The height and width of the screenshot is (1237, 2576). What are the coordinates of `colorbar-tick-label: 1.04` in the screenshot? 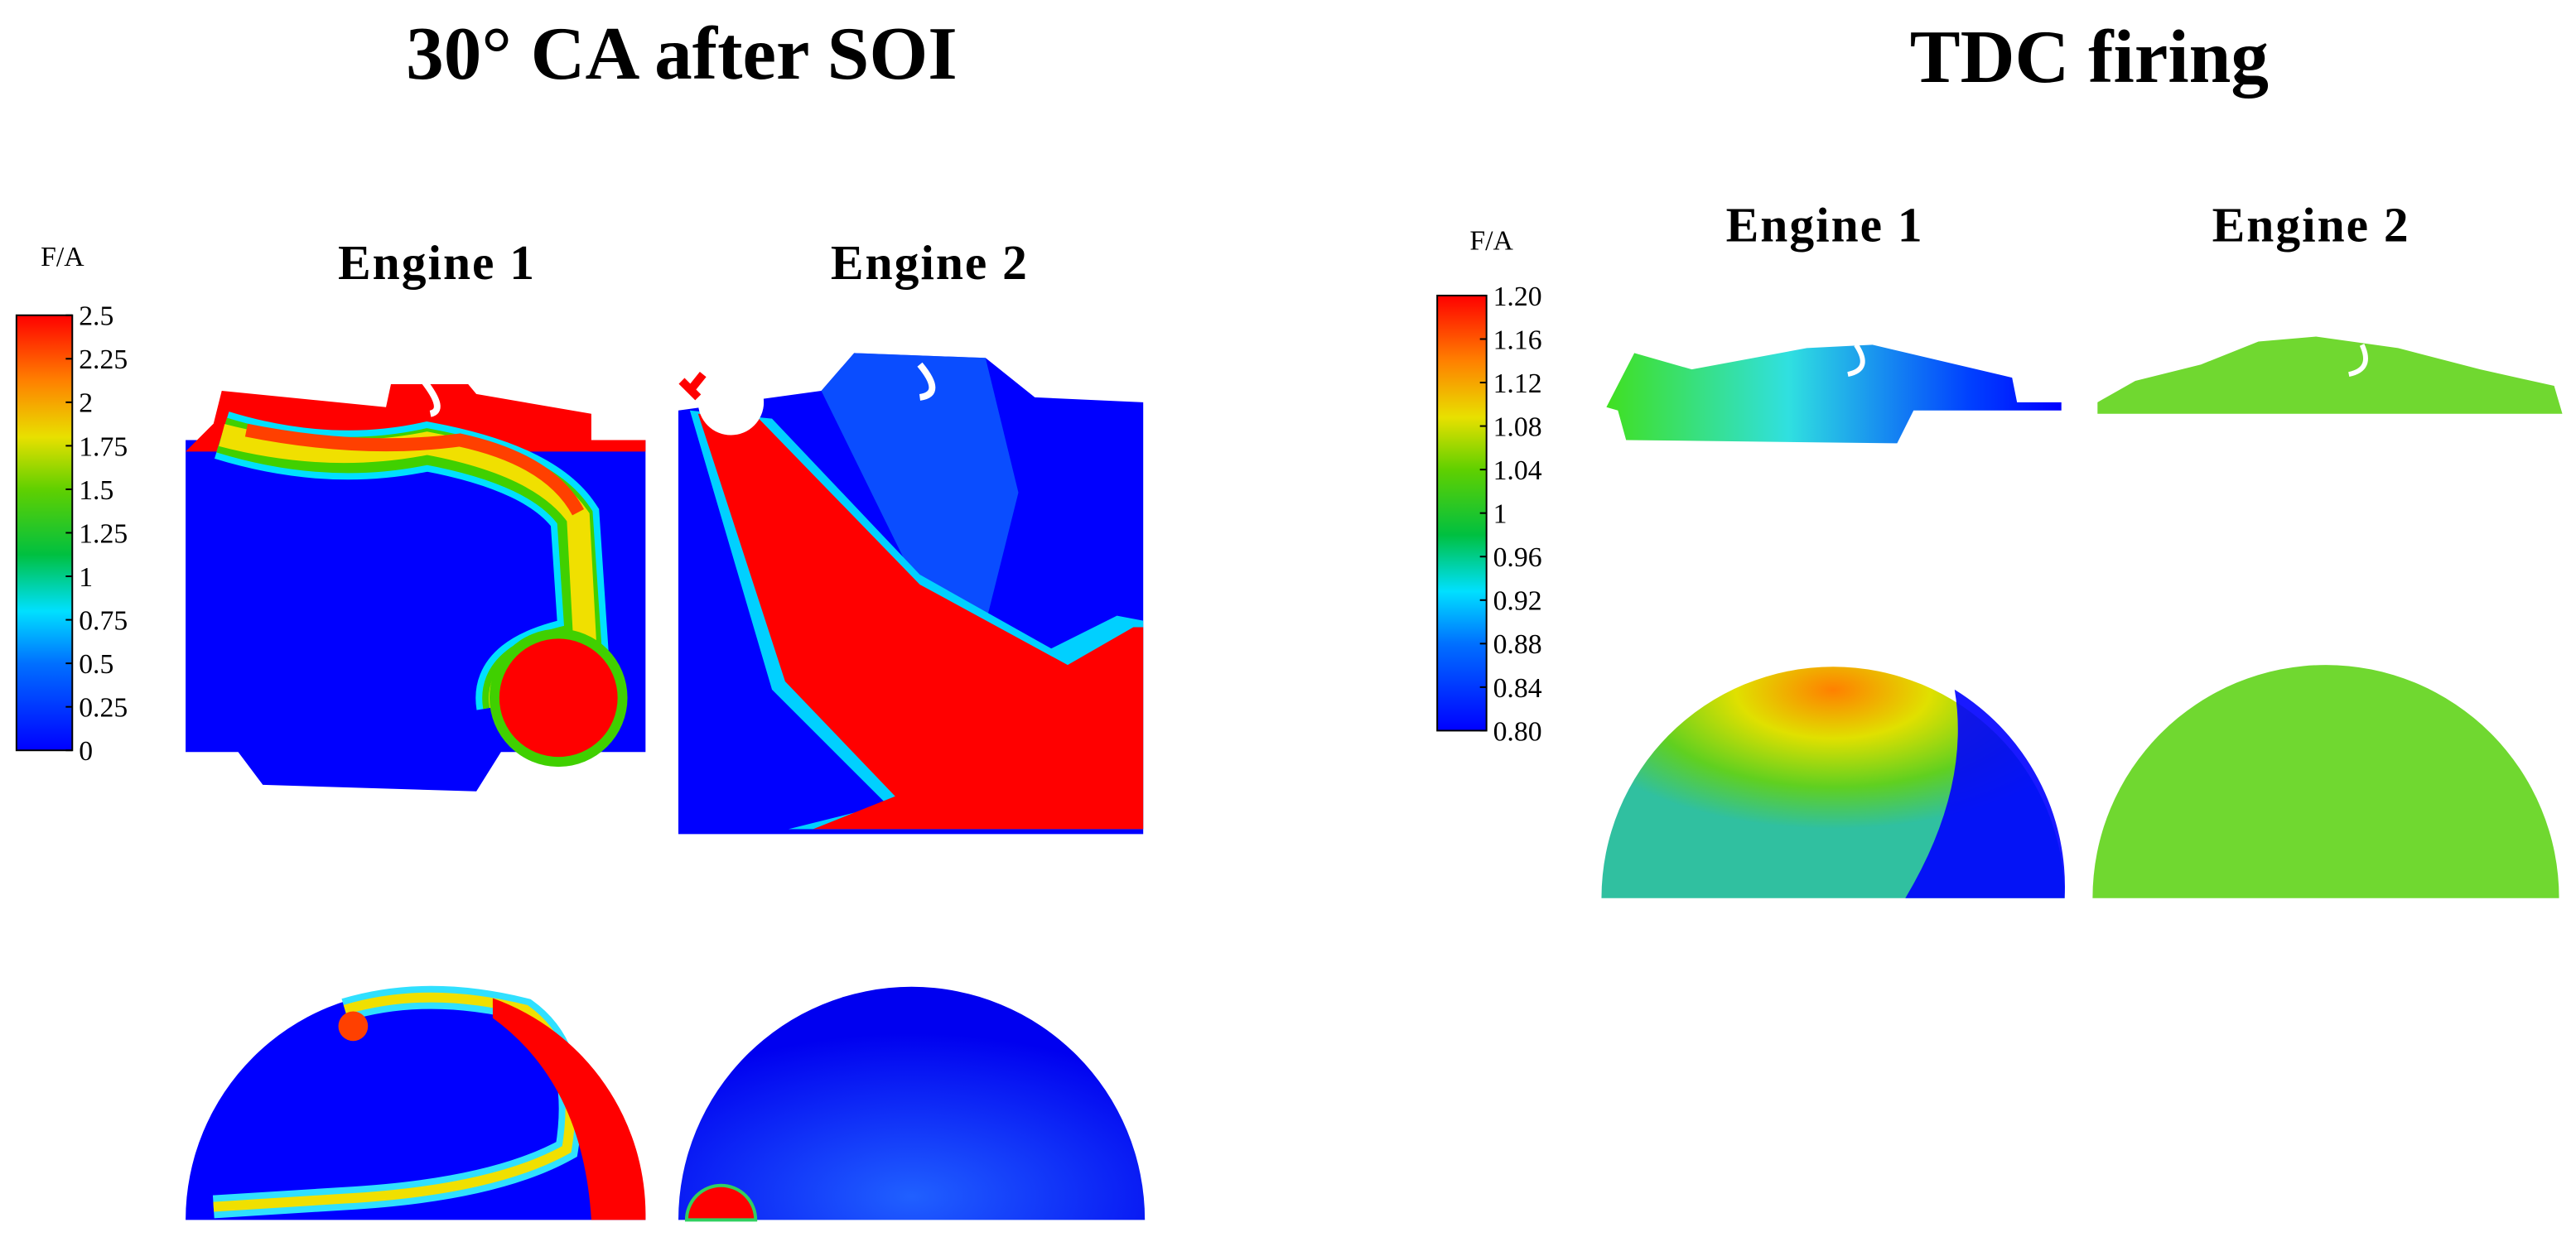 It's located at (1517, 470).